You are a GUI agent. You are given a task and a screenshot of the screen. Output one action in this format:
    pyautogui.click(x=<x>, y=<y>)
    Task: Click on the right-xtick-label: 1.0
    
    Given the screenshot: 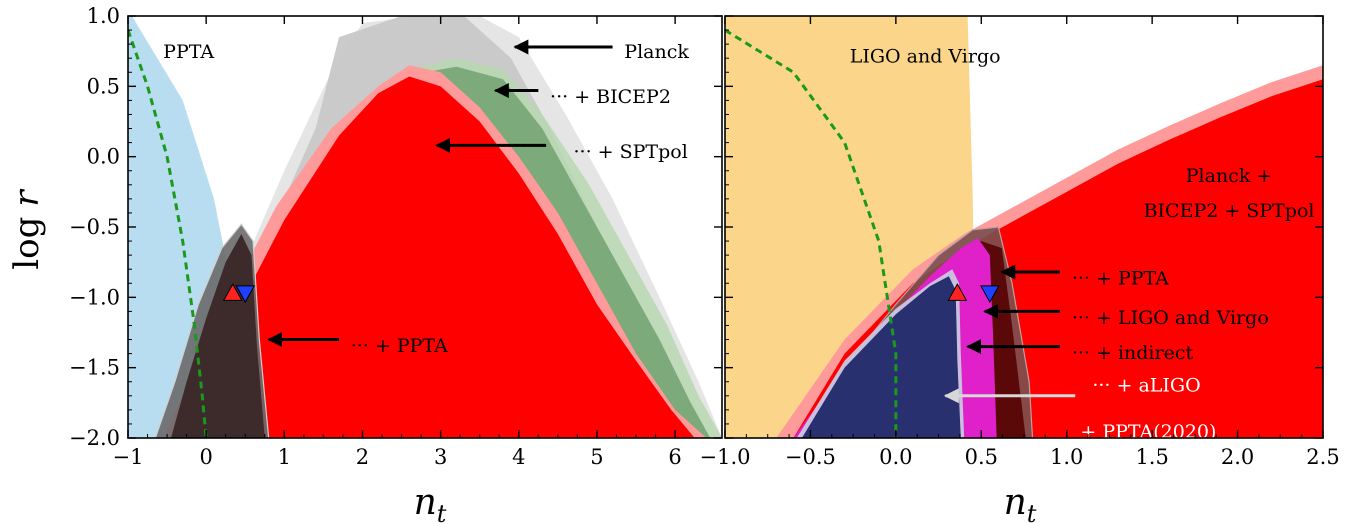 What is the action you would take?
    pyautogui.click(x=1066, y=457)
    